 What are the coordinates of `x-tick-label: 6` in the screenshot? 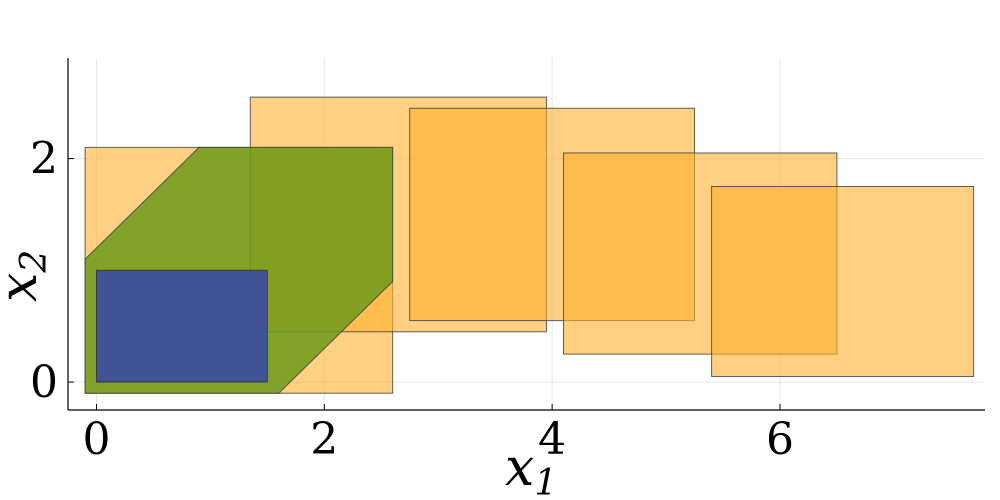 It's located at (780, 439).